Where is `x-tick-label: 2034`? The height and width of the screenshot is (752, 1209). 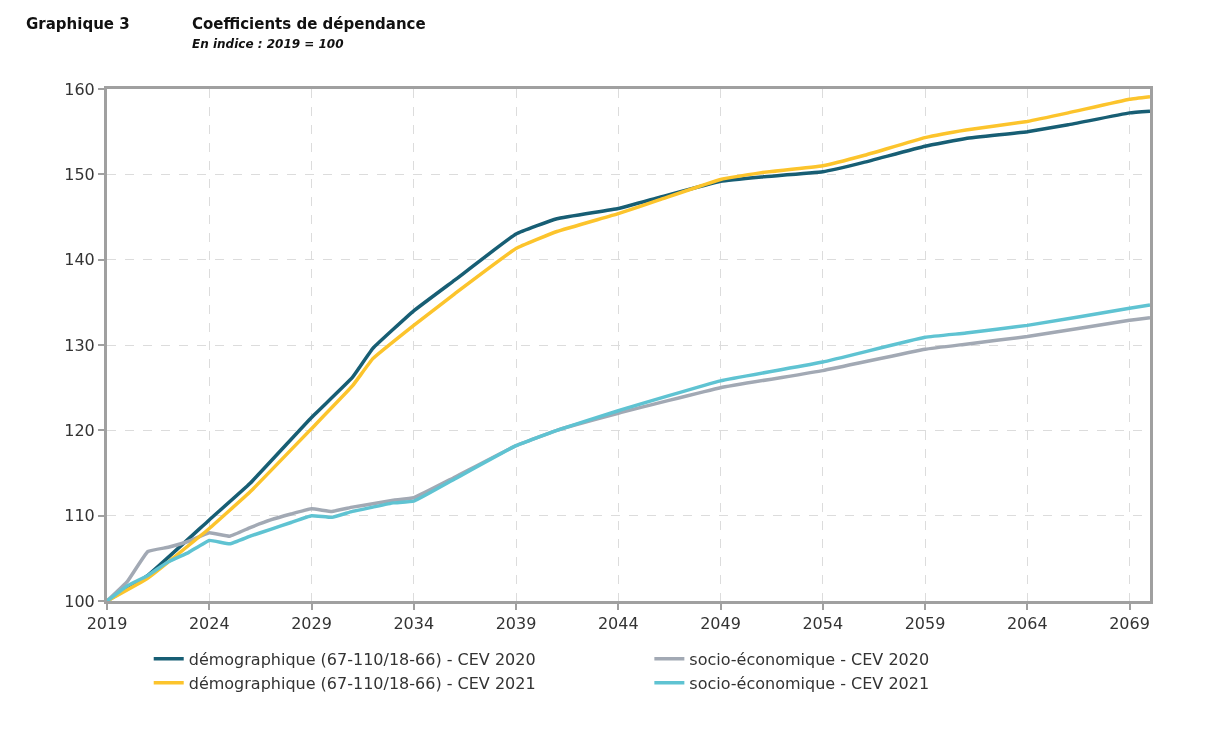
x-tick-label: 2034 is located at coordinates (414, 624).